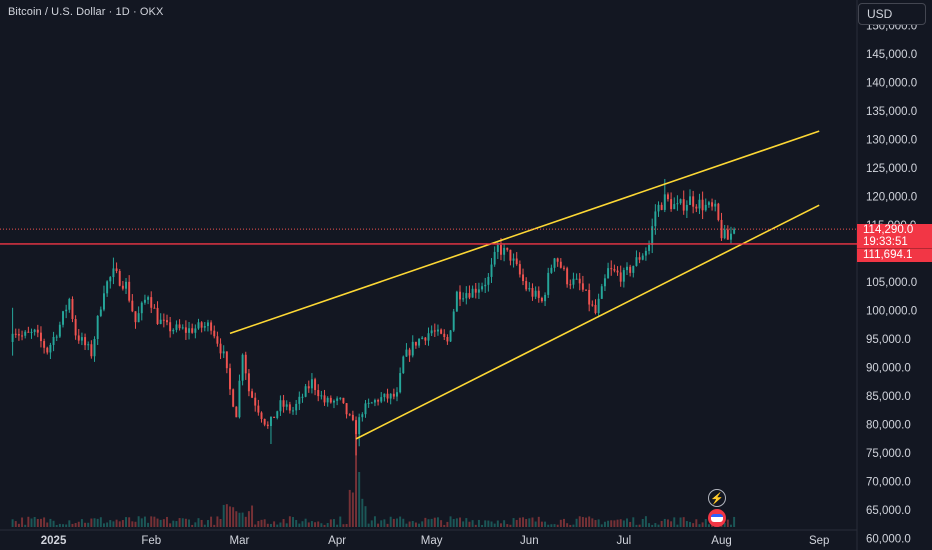  What do you see at coordinates (892, 14) in the screenshot?
I see `currency-button: USD` at bounding box center [892, 14].